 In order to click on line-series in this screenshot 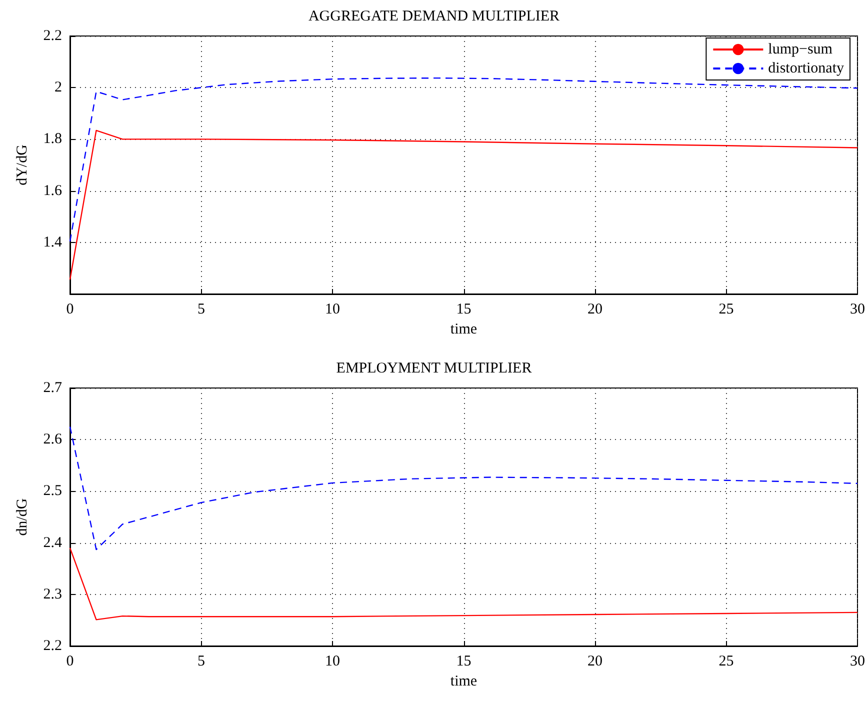, I will do `click(463, 583)`.